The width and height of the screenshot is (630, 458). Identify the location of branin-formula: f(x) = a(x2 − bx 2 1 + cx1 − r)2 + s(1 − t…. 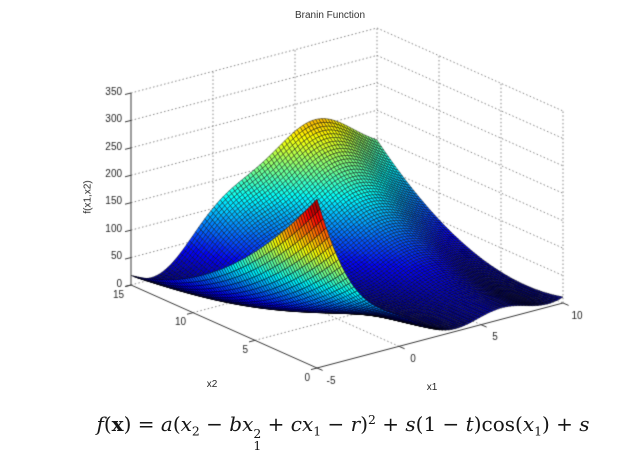
(343, 433).